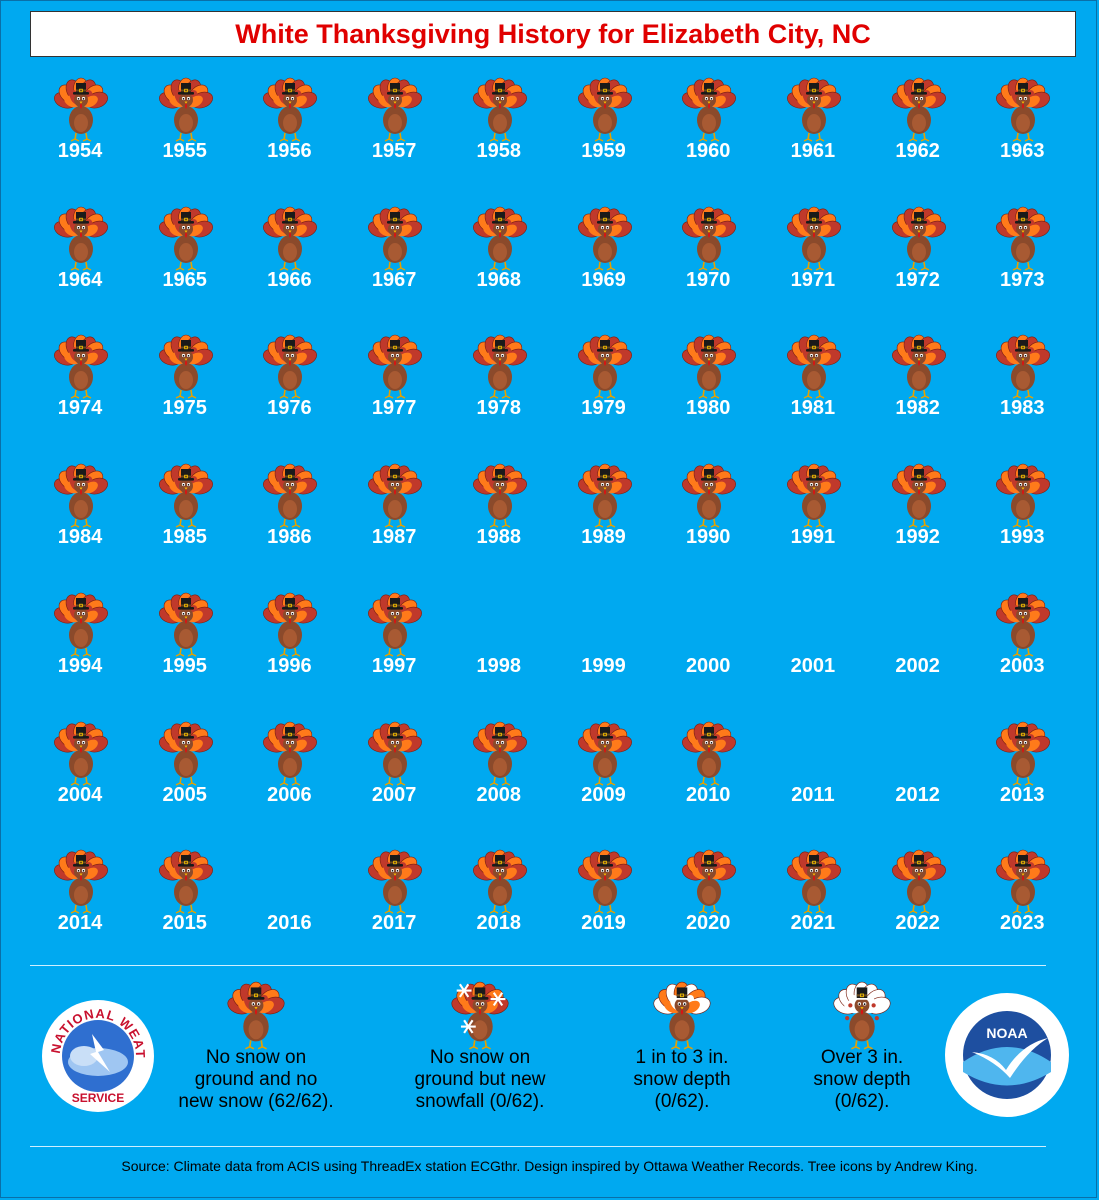 Image resolution: width=1099 pixels, height=1200 pixels. I want to click on year-cell: 1986, so click(289, 516).